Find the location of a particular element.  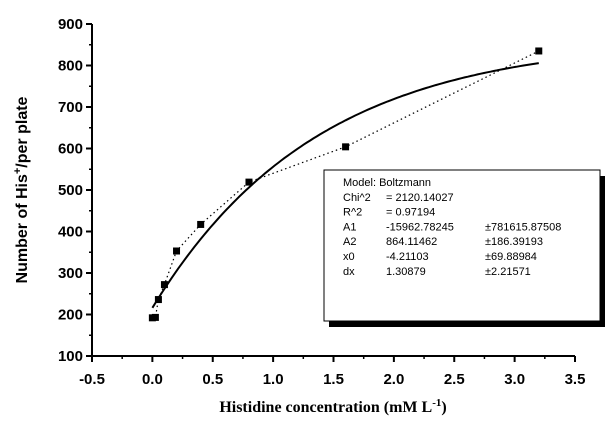

fit-row-label: A1 is located at coordinates (349, 227).